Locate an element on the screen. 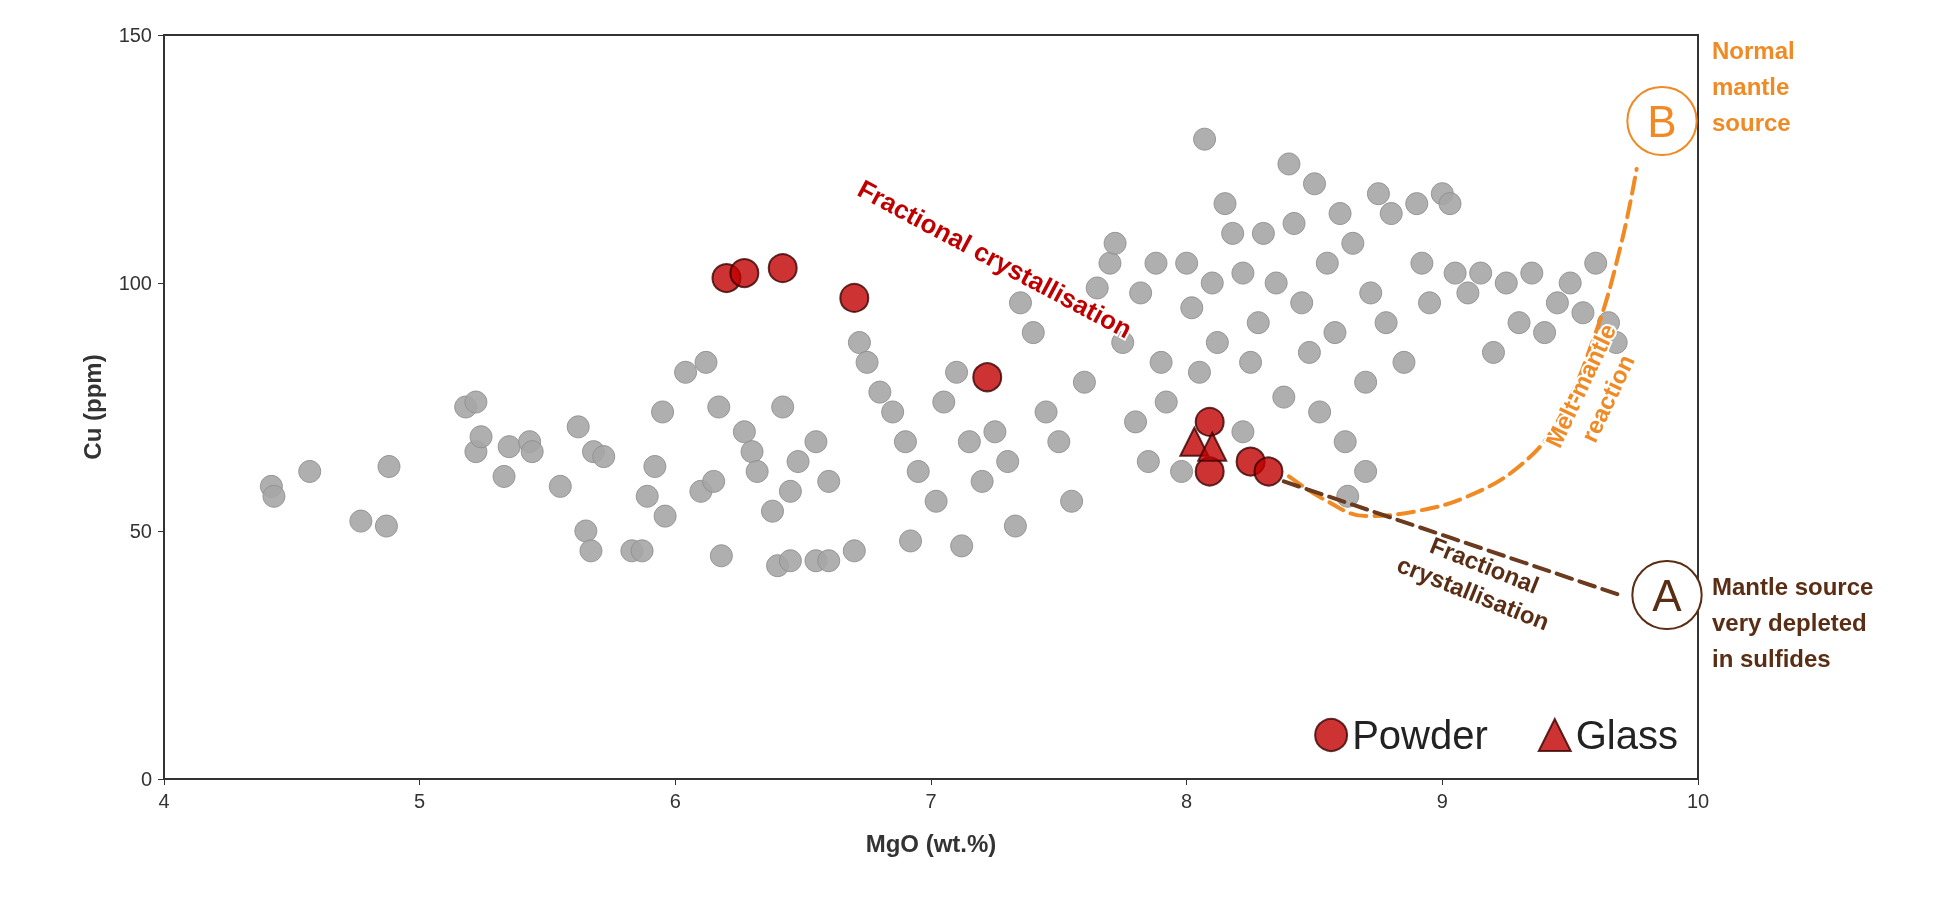  x-tick-label: 6 is located at coordinates (675, 801).